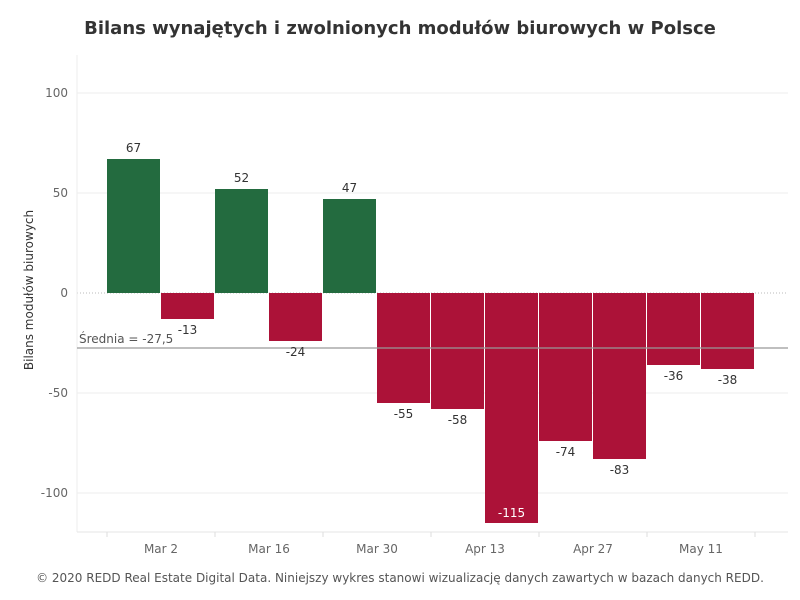 Image resolution: width=800 pixels, height=600 pixels. I want to click on data-label: -38, so click(728, 380).